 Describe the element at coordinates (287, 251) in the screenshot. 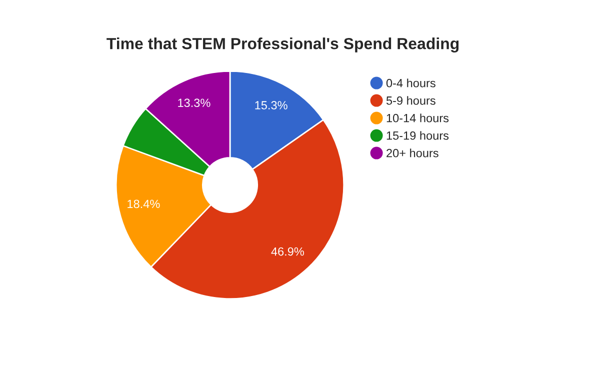

I see `data-label: 46.9%` at that location.